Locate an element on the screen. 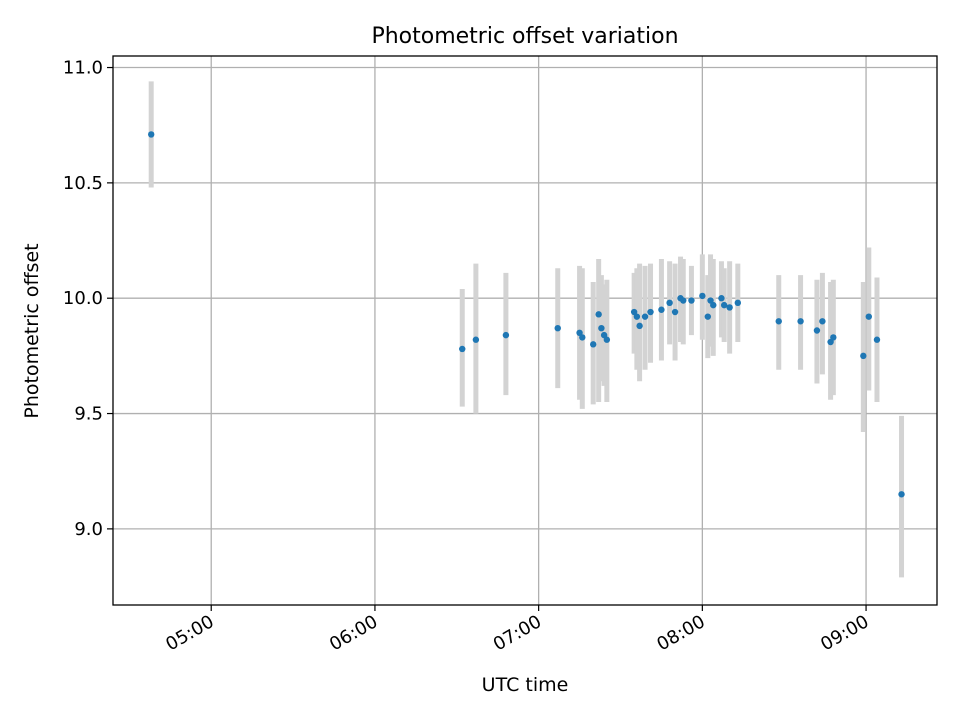  x-axis-label: UTC time is located at coordinates (525, 685).